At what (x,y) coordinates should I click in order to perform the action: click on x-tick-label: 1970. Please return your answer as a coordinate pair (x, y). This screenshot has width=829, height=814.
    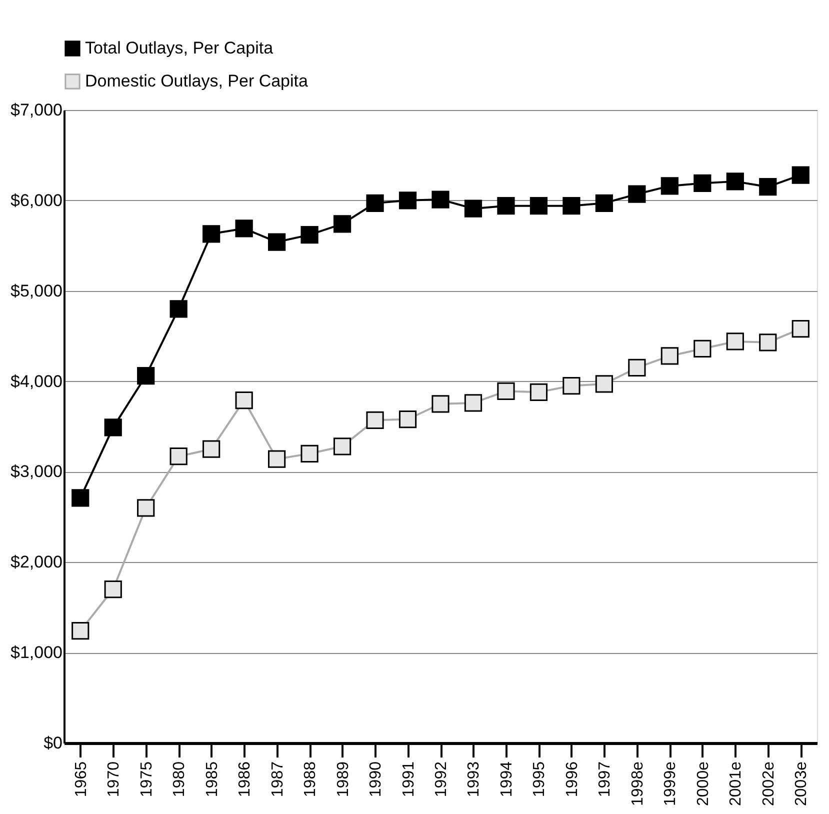
    Looking at the image, I should click on (114, 779).